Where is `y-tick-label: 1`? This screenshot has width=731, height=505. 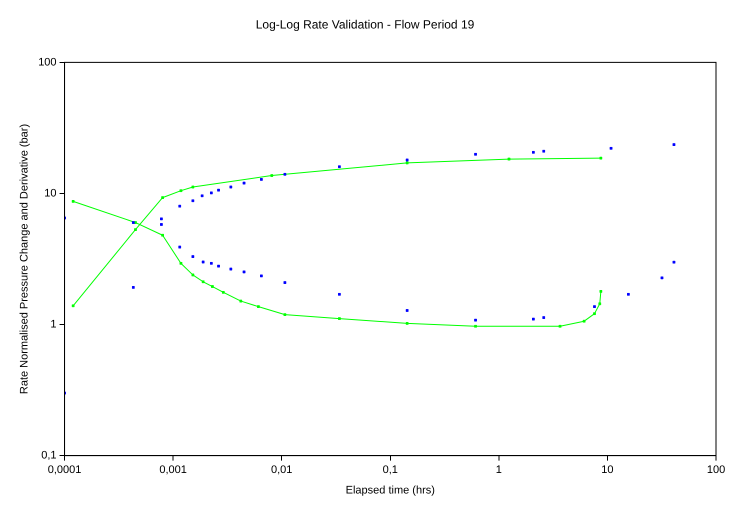 y-tick-label: 1 is located at coordinates (53, 324).